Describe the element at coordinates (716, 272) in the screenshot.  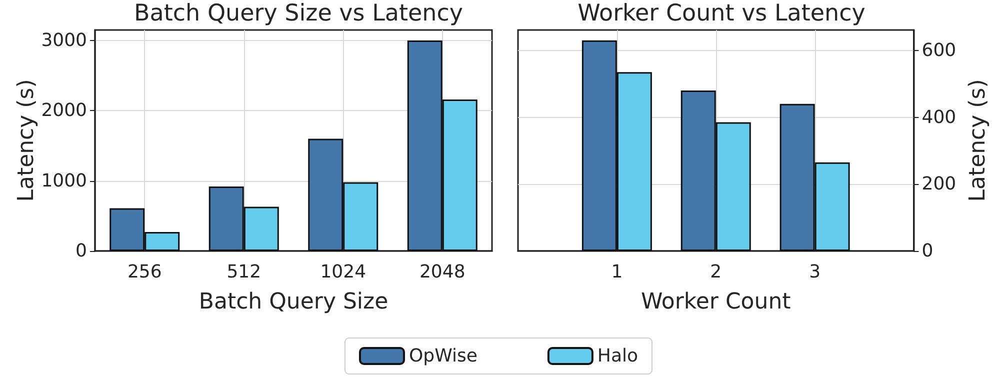
I see `x-tick-label: 2` at that location.